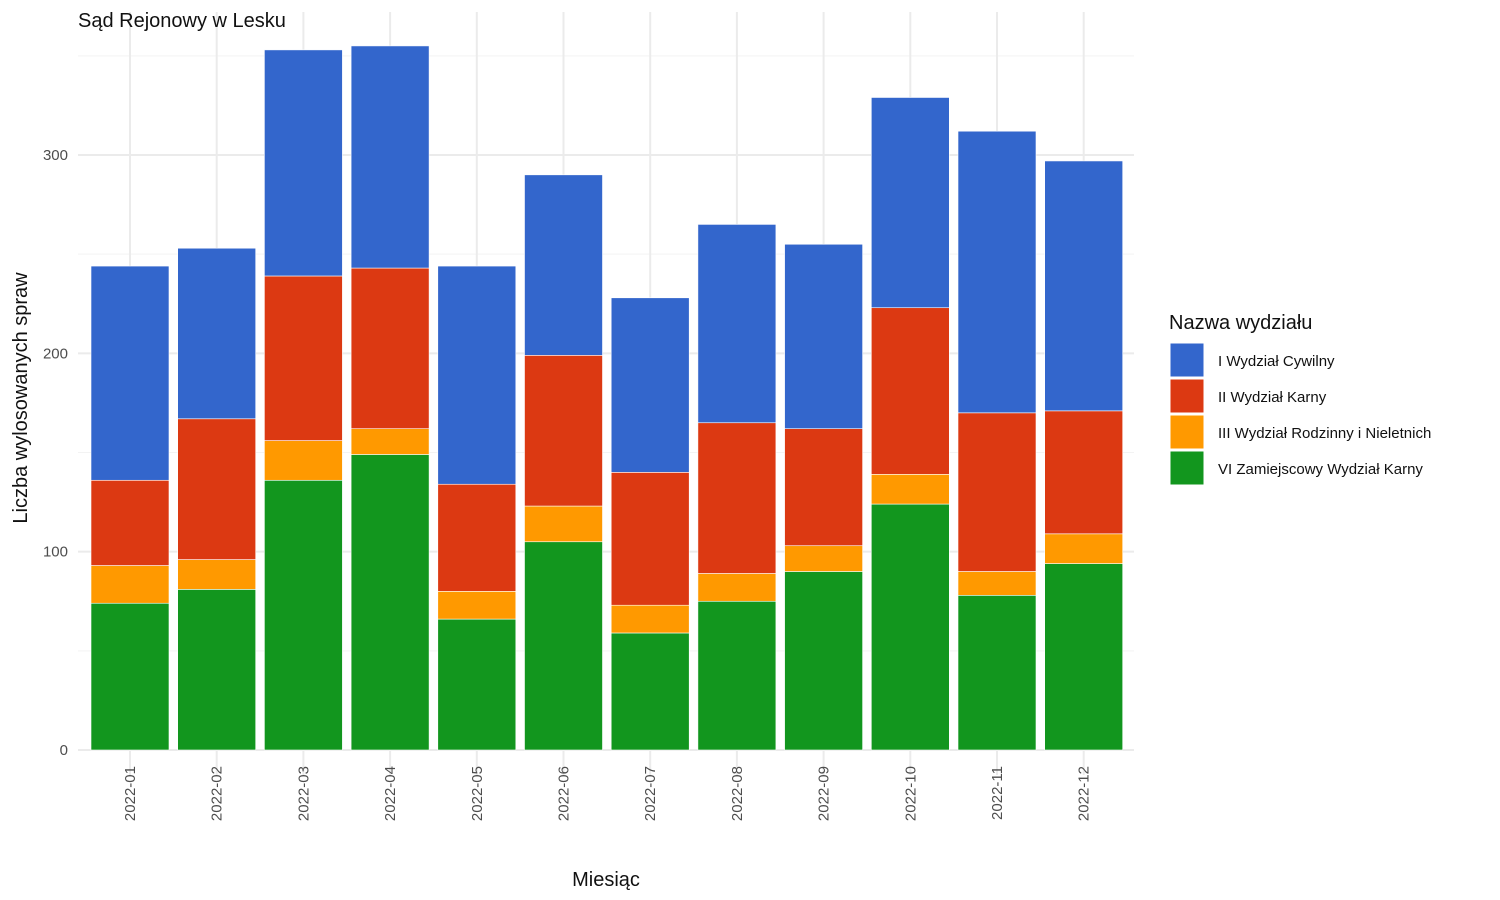 This screenshot has width=1500, height=900. Describe the element at coordinates (737, 793) in the screenshot. I see `x-tick-label: 2022-08` at that location.